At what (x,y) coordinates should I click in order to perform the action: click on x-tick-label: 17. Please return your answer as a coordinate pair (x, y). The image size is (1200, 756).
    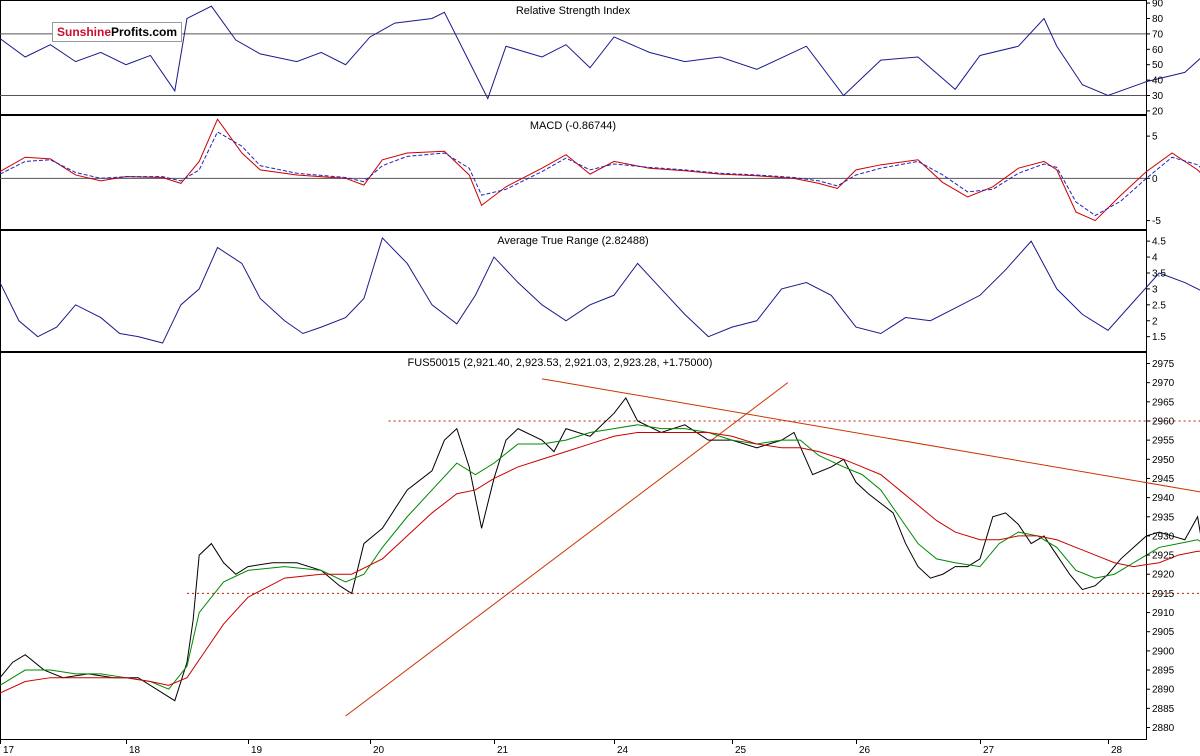
    Looking at the image, I should click on (9, 750).